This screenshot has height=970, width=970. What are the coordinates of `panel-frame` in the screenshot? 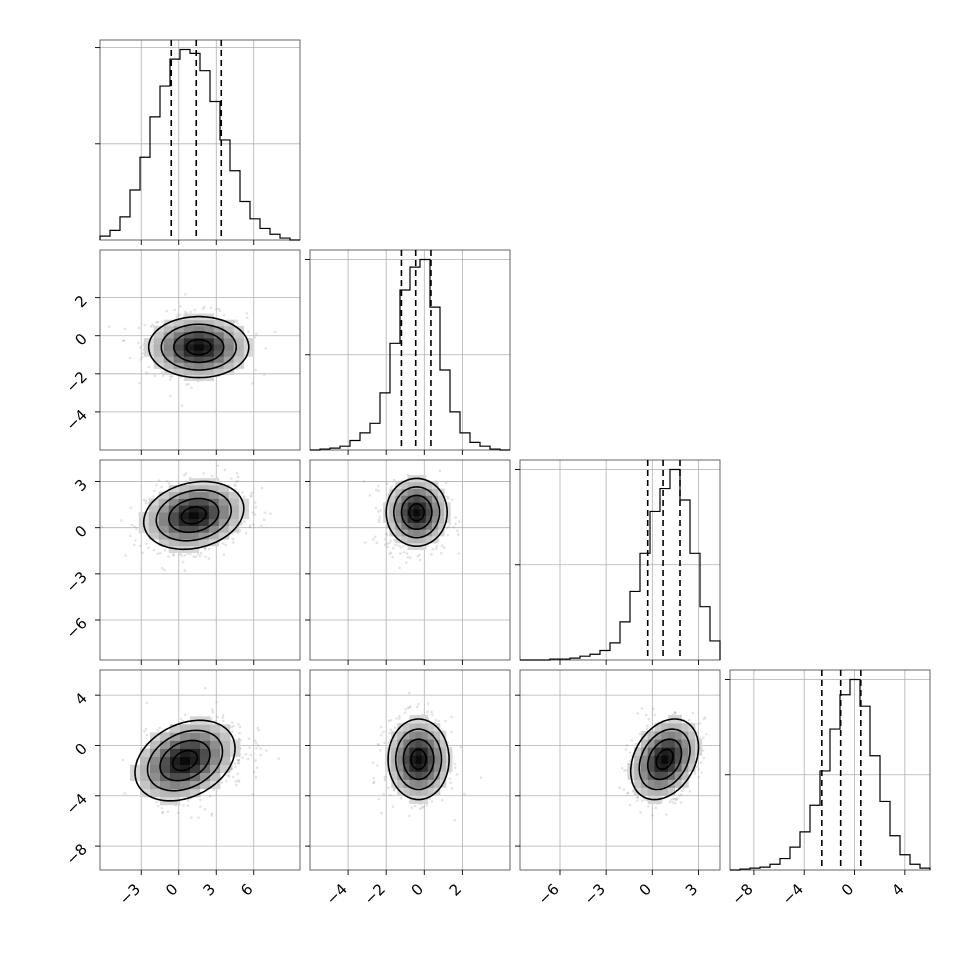 It's located at (830, 770).